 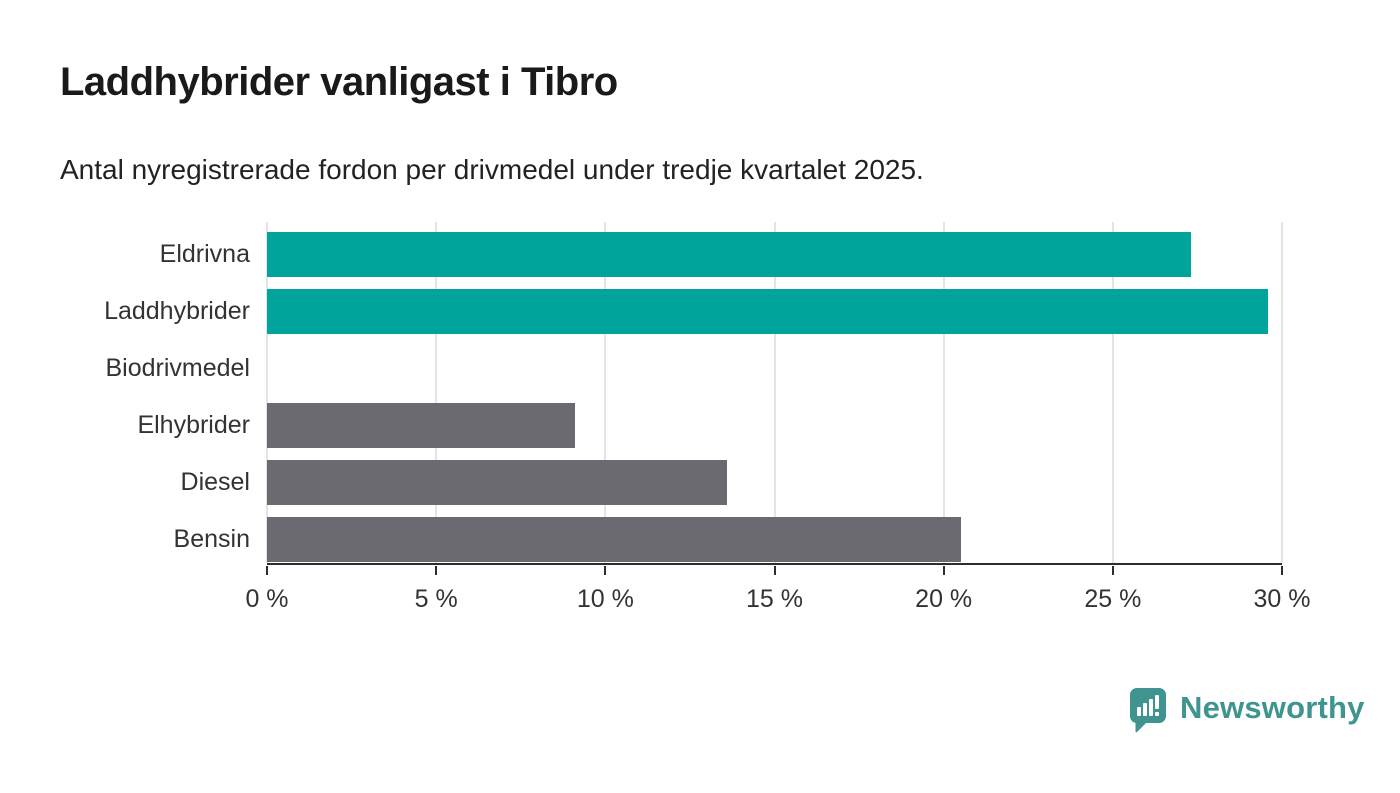 What do you see at coordinates (497, 482) in the screenshot?
I see `bar-diesel` at bounding box center [497, 482].